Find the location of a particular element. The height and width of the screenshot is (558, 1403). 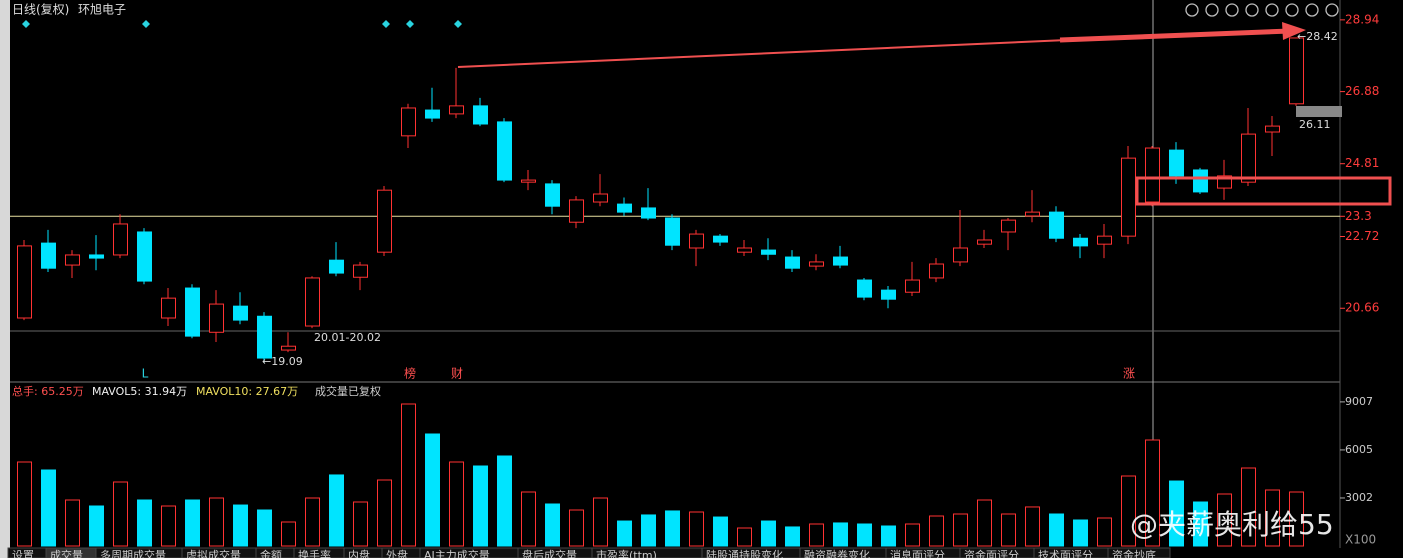

y-tick-label: 28.94 is located at coordinates (1362, 19).